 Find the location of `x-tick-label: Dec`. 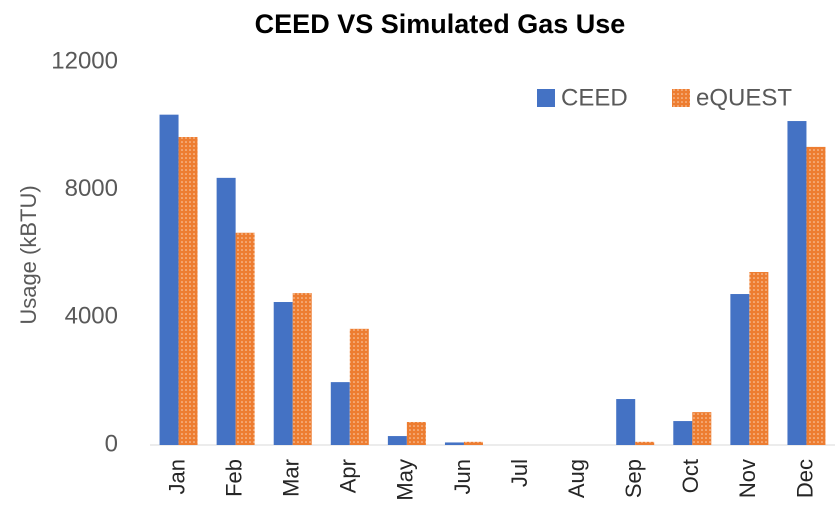

x-tick-label: Dec is located at coordinates (804, 478).